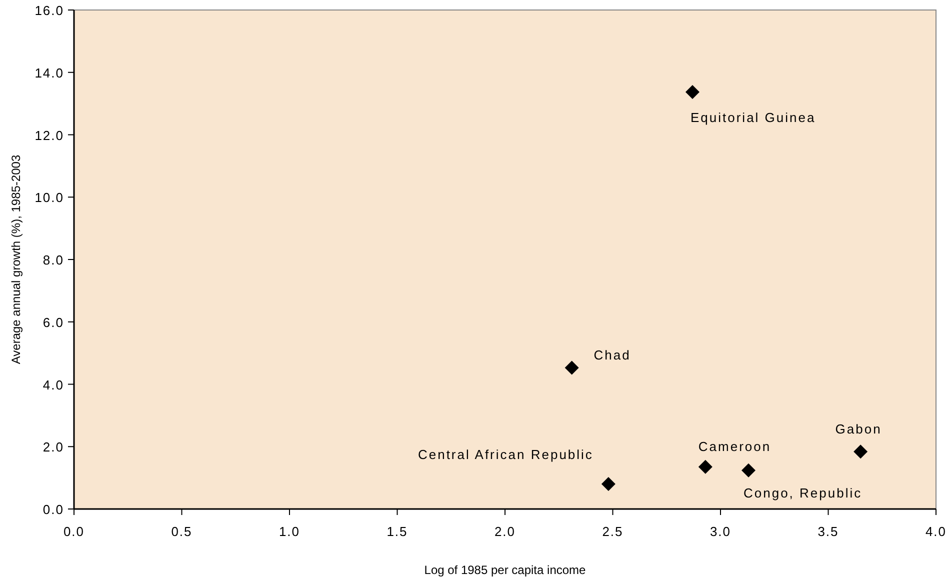 This screenshot has height=584, width=947. Describe the element at coordinates (505, 570) in the screenshot. I see `x-axis-title: Log of 1985 per capita income` at that location.